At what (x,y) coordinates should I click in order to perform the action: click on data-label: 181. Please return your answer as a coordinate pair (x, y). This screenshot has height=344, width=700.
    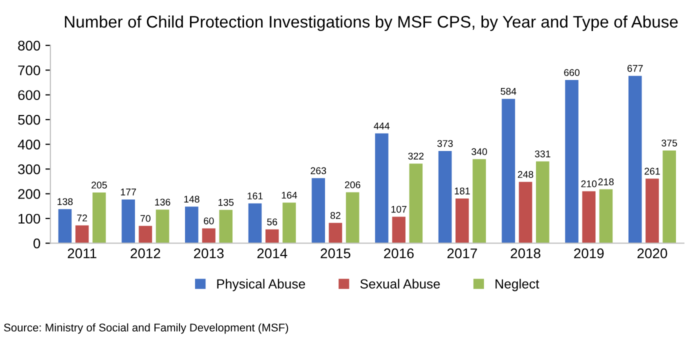
    Looking at the image, I should click on (462, 191).